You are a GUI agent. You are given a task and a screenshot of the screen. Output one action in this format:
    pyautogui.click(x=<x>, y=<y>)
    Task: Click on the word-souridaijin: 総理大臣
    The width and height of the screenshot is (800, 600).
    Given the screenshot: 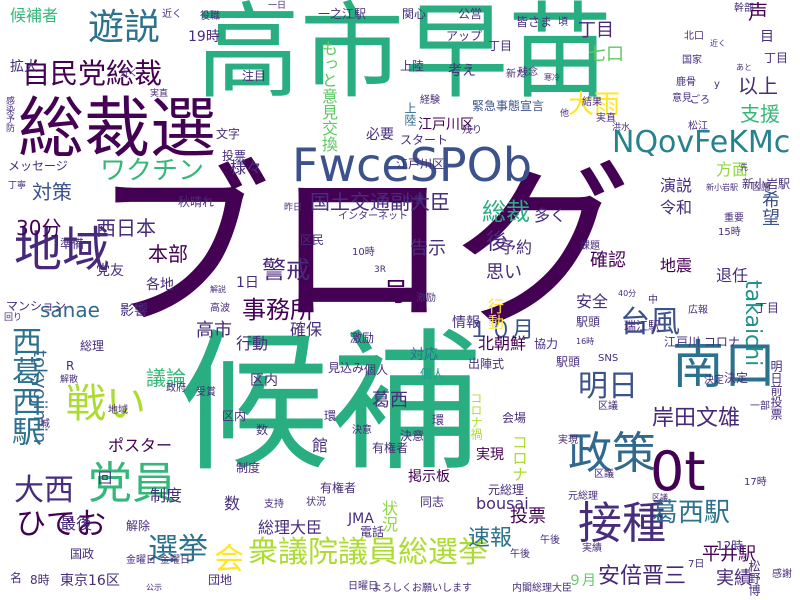 What is the action you would take?
    pyautogui.click(x=290, y=527)
    